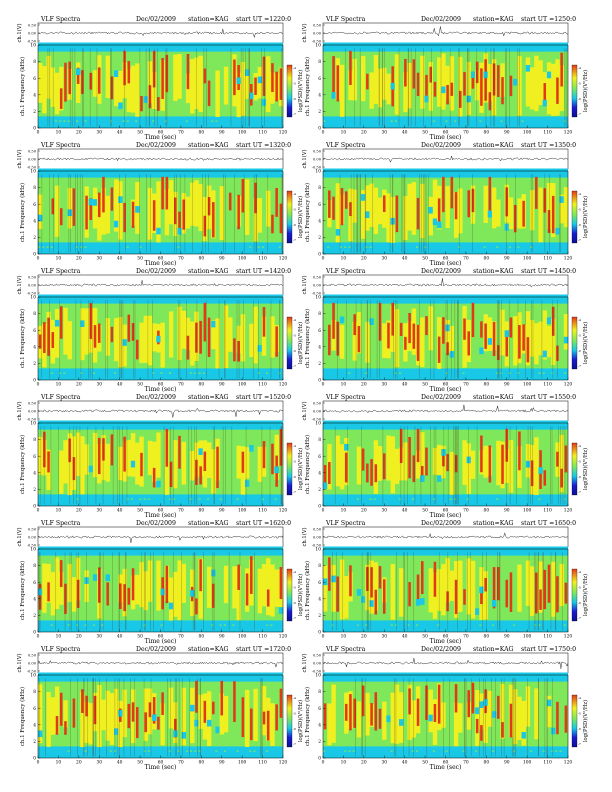 The image size is (612, 792). What do you see at coordinates (120, 133) in the screenshot?
I see `x-tick-label: 40` at bounding box center [120, 133].